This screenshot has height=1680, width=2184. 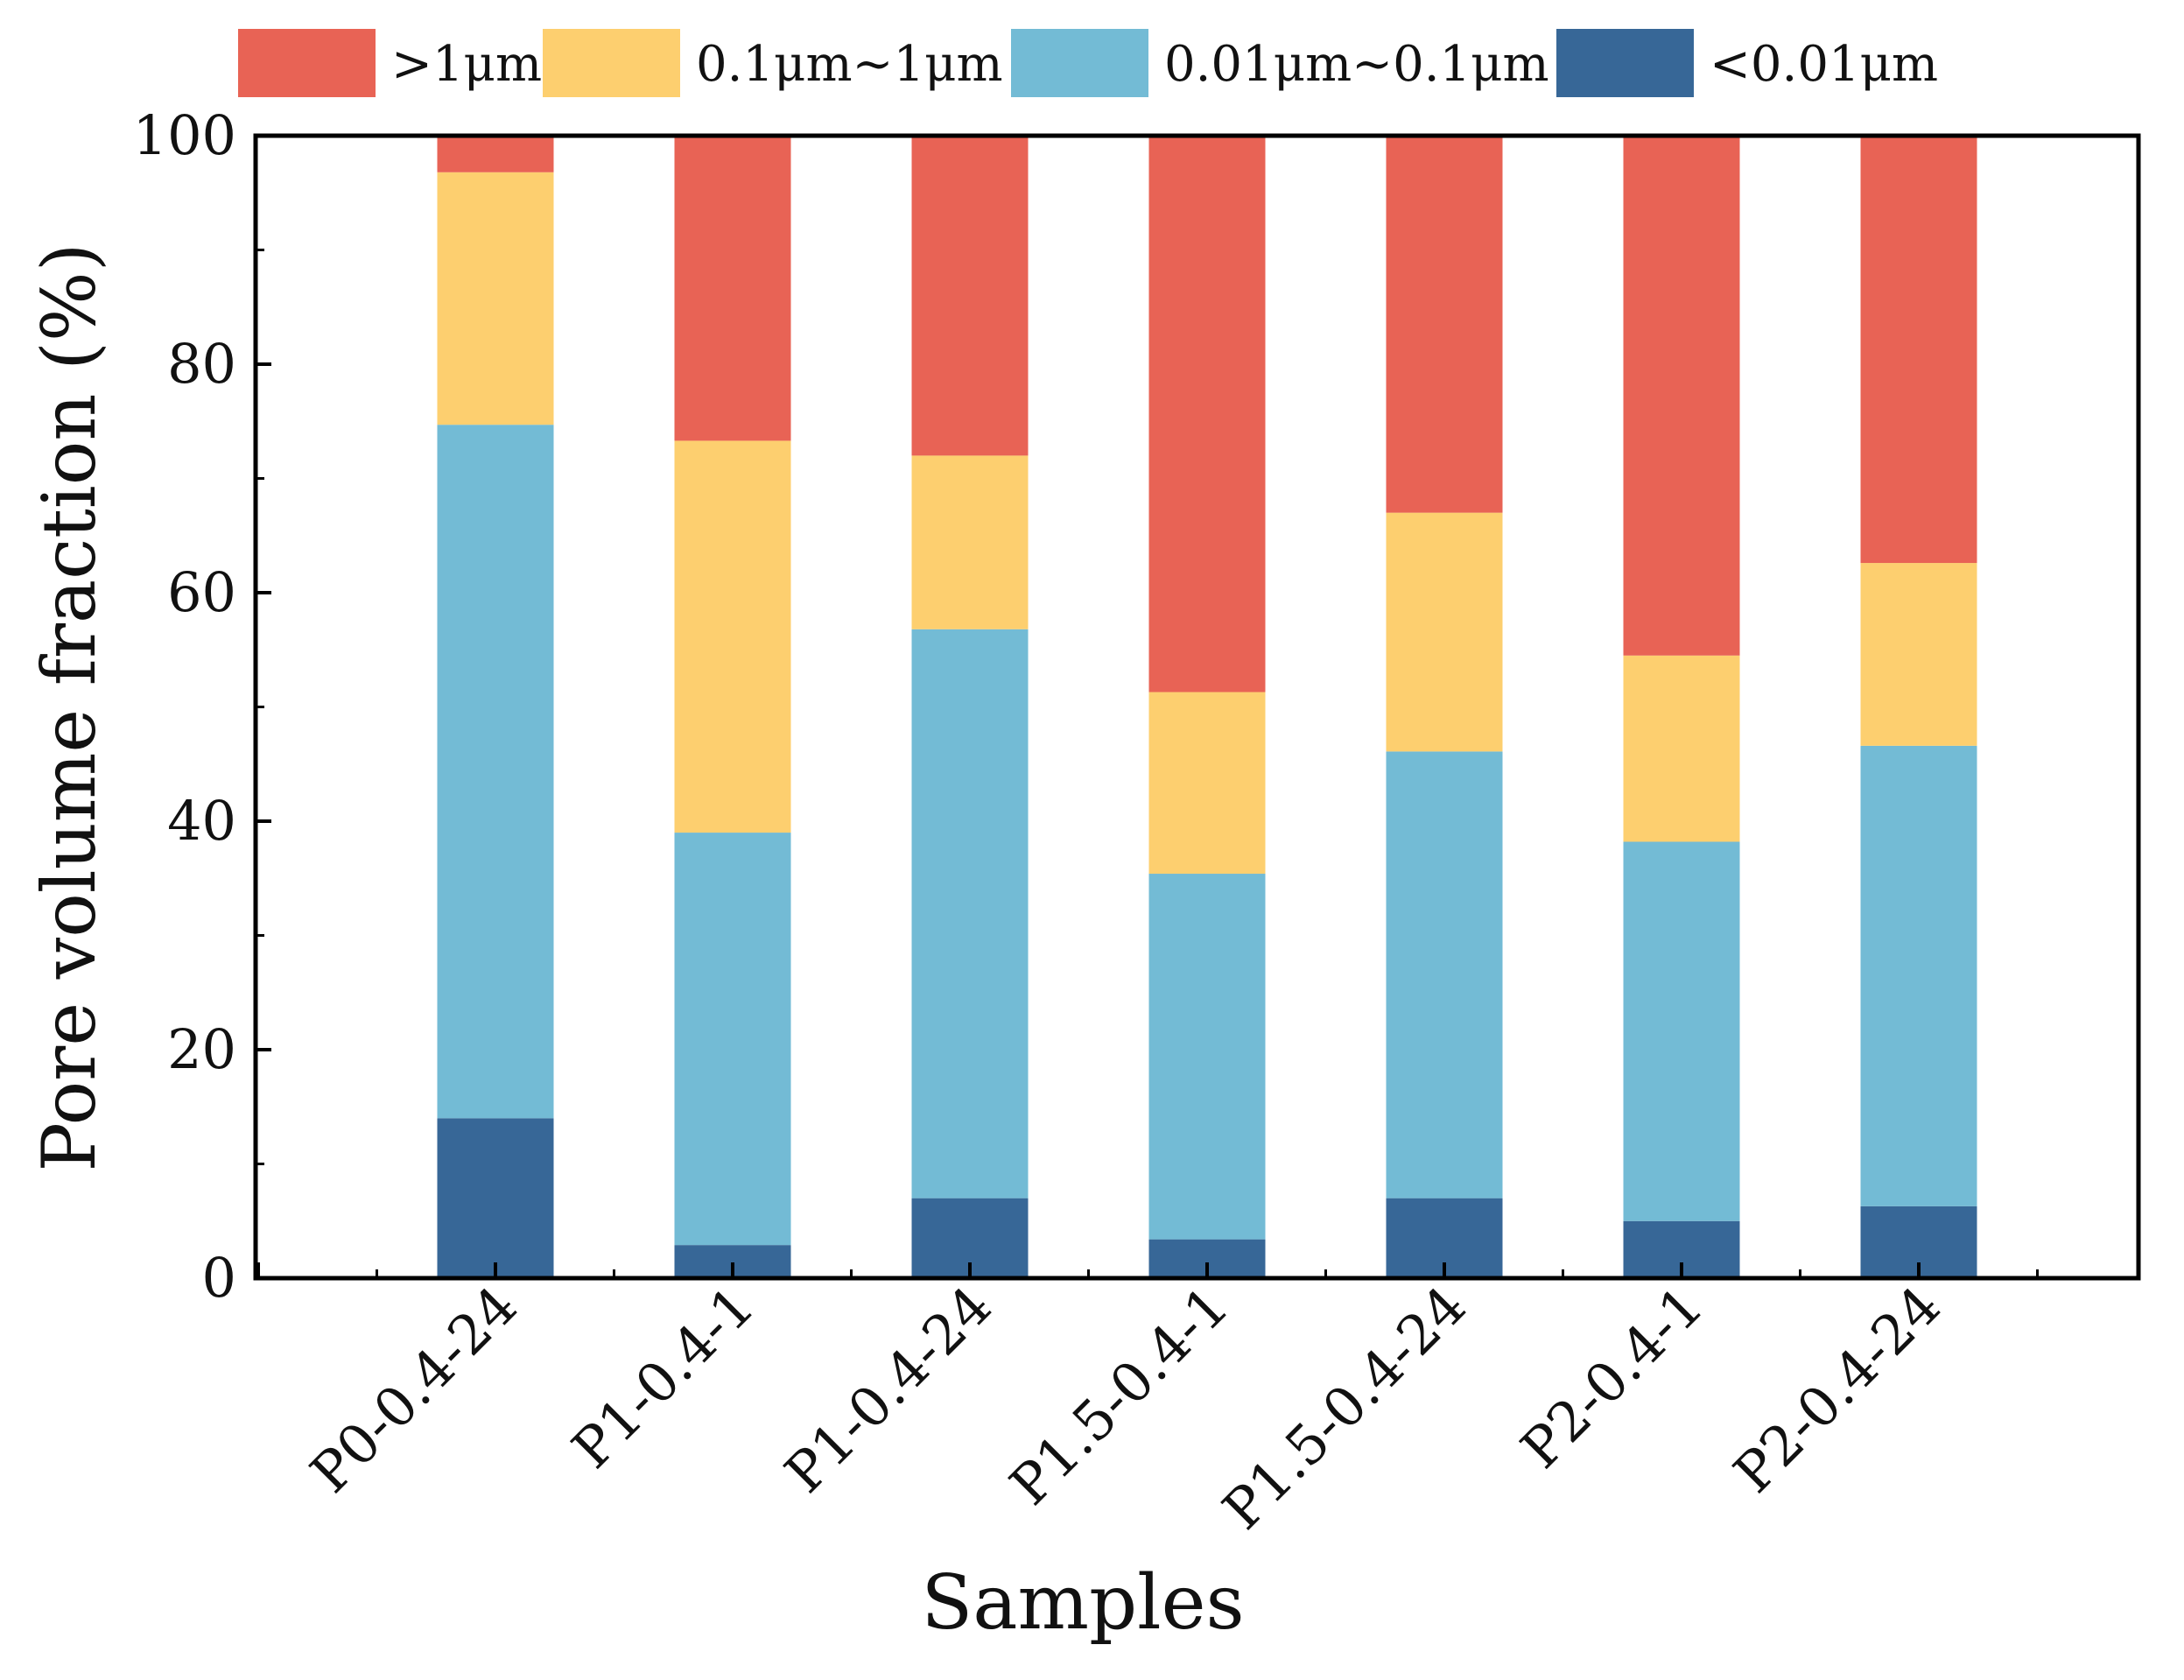 I want to click on y-tick-label: 20, so click(x=201, y=1049).